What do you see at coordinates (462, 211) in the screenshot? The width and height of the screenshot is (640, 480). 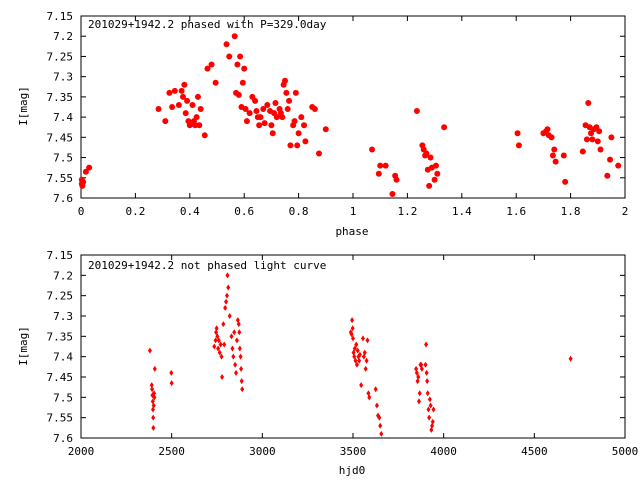 I see `phased-x-tick-label: 1.4` at bounding box center [462, 211].